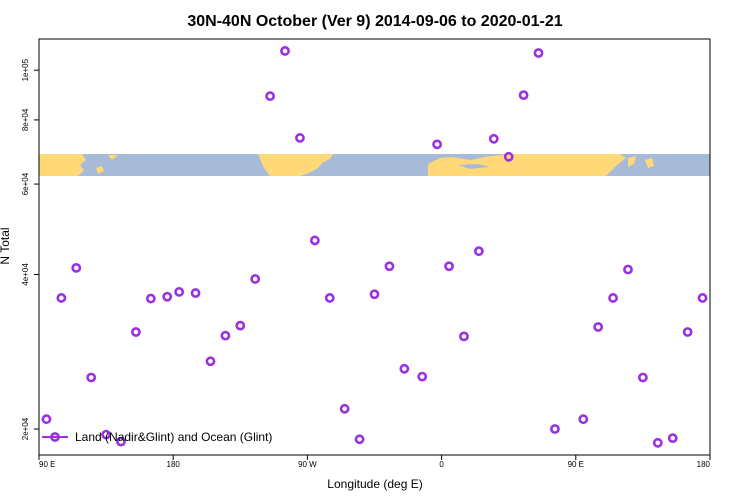 The width and height of the screenshot is (750, 500). Describe the element at coordinates (6, 245) in the screenshot. I see `y-axis-title: N Total` at that location.